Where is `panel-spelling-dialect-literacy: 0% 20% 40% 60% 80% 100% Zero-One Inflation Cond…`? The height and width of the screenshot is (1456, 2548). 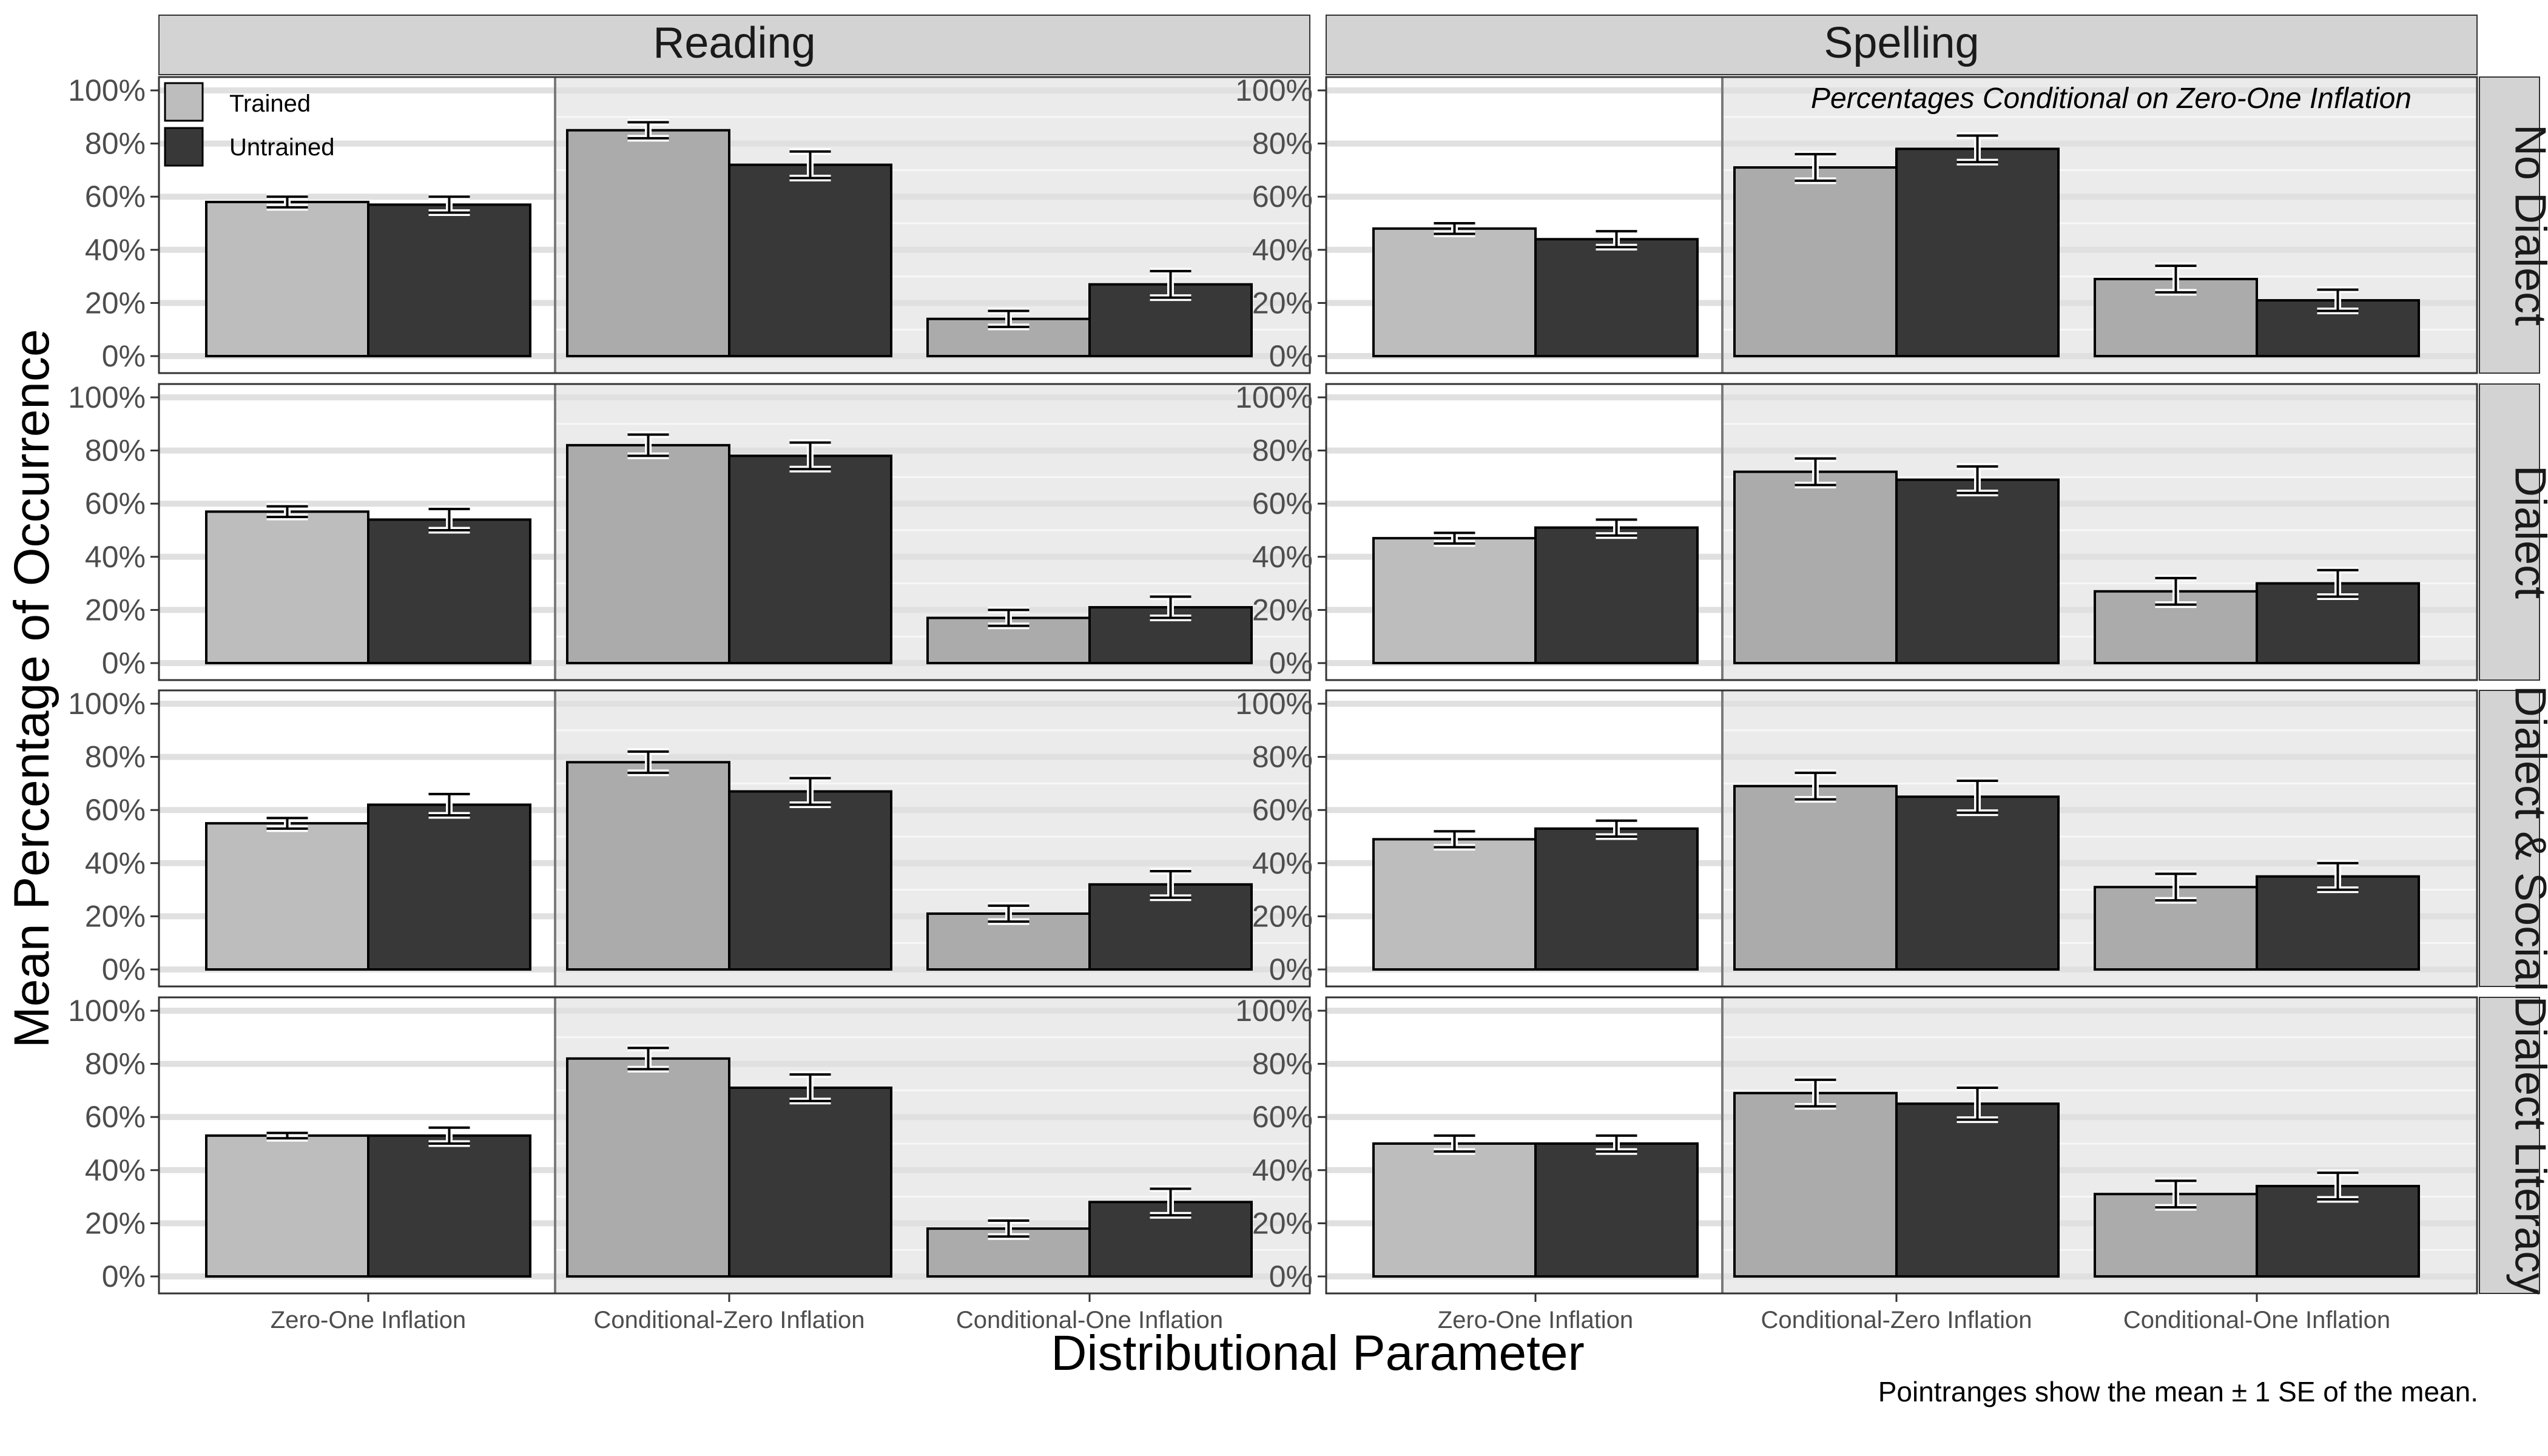 panel-spelling-dialect-literacy: 0% 20% 40% 60% 80% 100% Zero-One Inflation Cond… is located at coordinates (1856, 1163).